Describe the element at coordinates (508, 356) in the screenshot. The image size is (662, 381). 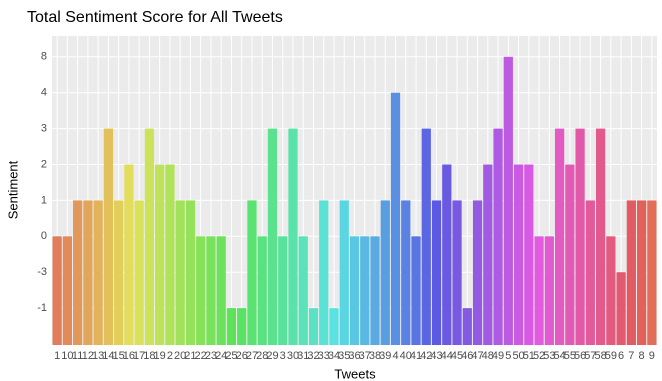
I see `x-tick-label: 5` at that location.